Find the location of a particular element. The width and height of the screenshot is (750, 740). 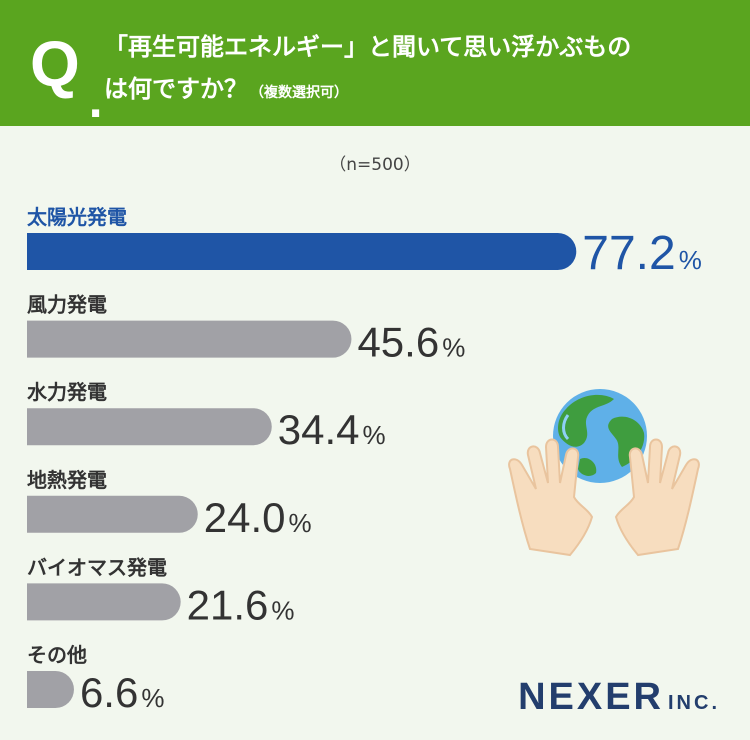

value-label: 34.4% is located at coordinates (332, 429).